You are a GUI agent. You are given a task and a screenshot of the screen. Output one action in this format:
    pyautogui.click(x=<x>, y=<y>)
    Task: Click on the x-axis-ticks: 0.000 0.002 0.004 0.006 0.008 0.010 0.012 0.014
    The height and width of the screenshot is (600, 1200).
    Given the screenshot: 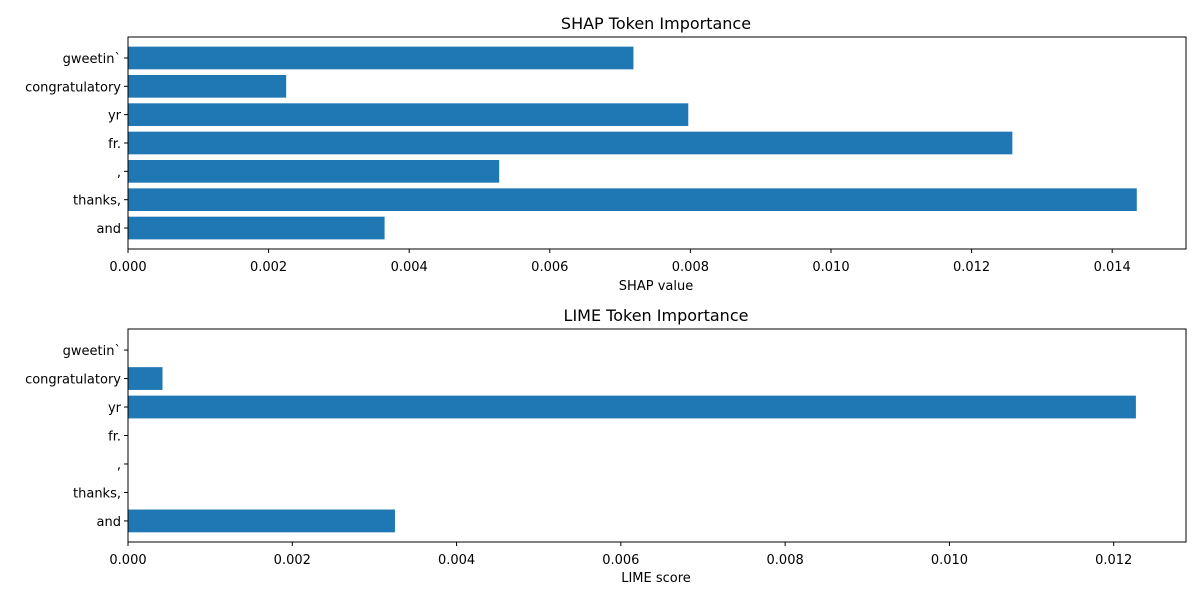 What is the action you would take?
    pyautogui.click(x=620, y=262)
    